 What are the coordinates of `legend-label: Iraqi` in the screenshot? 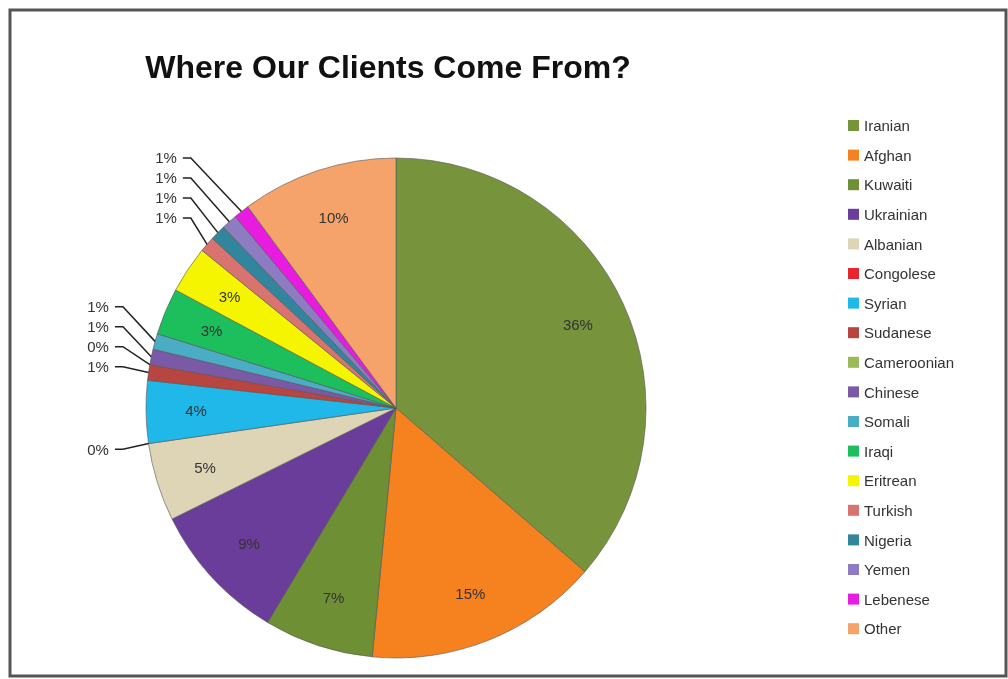 It's located at (879, 451).